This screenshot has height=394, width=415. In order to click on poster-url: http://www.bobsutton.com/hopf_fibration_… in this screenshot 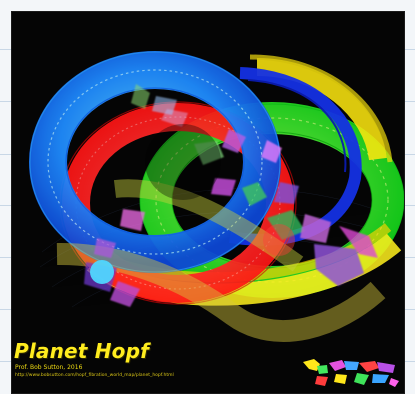, I will do `click(94, 375)`.